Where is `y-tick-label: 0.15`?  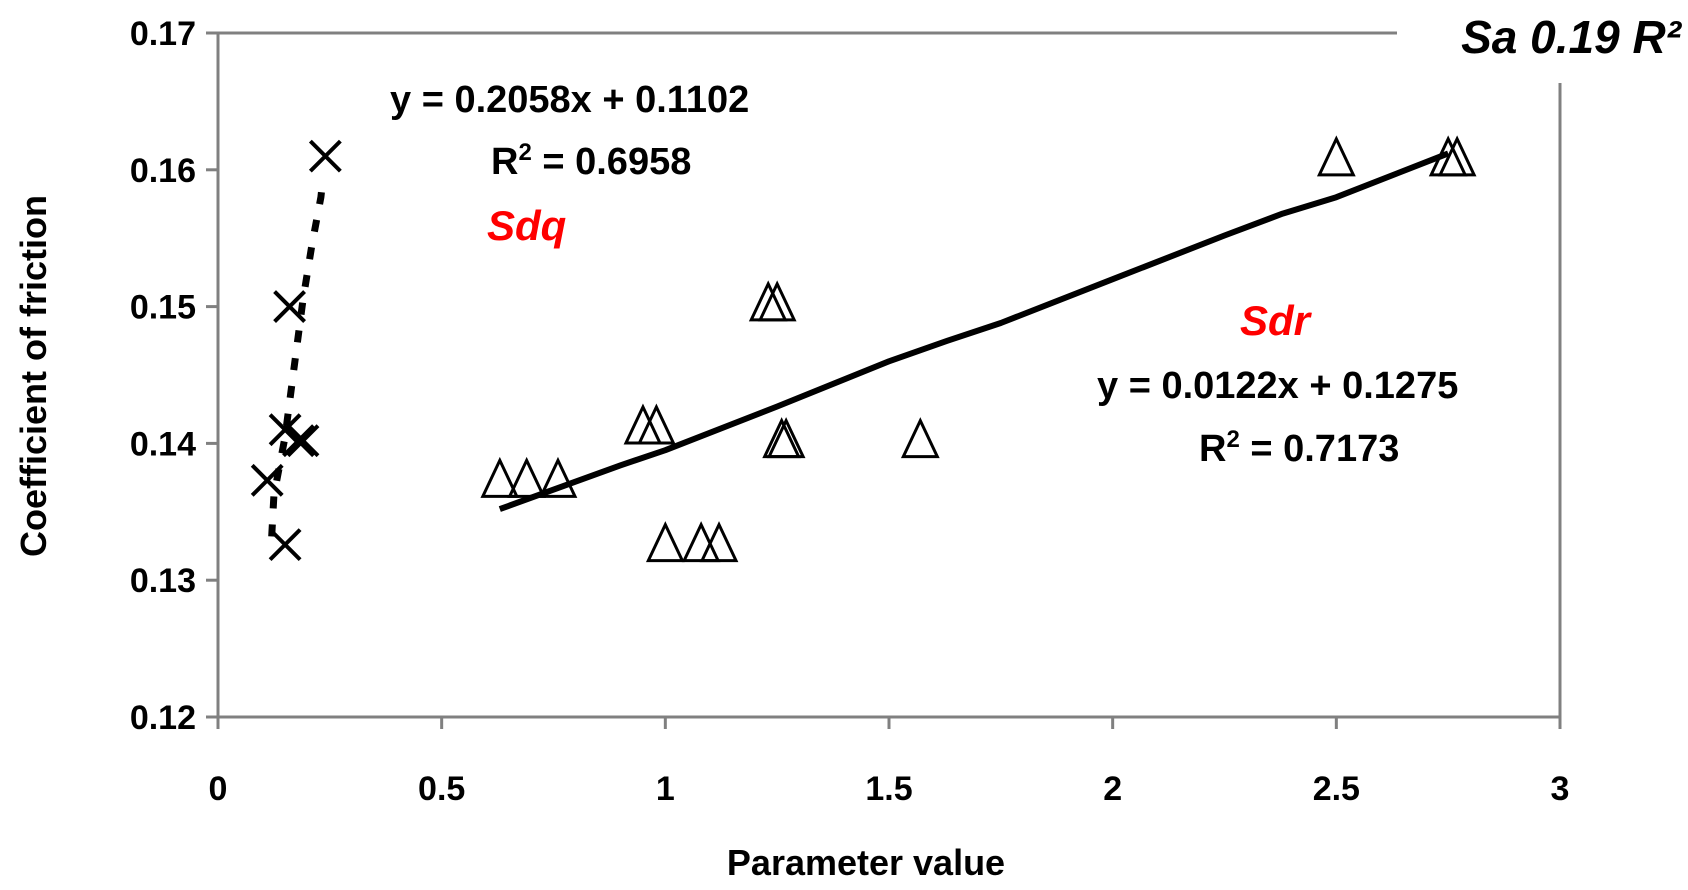
y-tick-label: 0.15 is located at coordinates (163, 308).